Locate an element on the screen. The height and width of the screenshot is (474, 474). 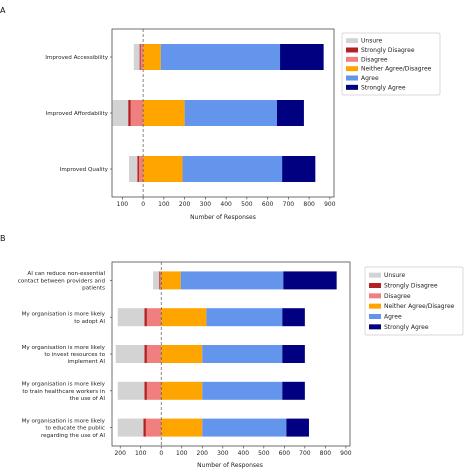
category-label-a-2: Improved Quality is located at coordinates (84, 170).